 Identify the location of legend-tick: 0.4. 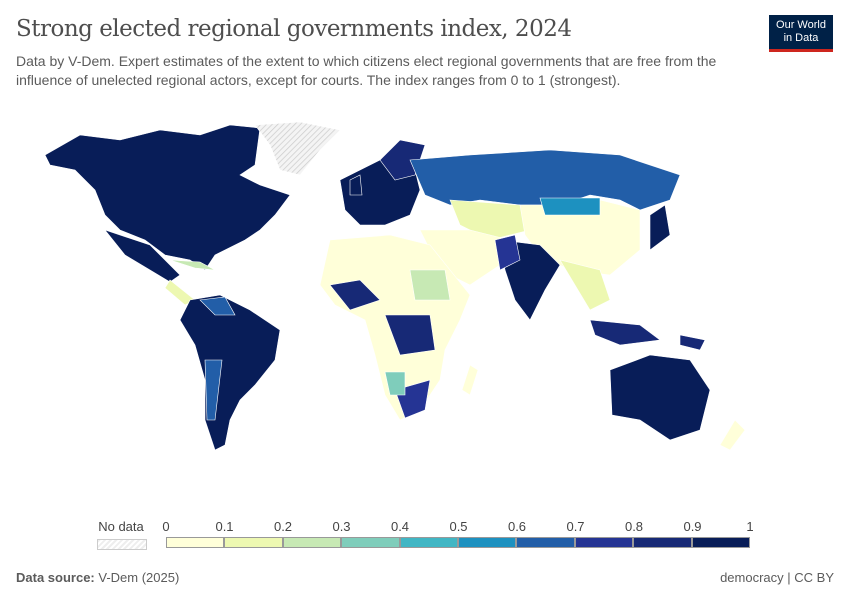
(400, 526).